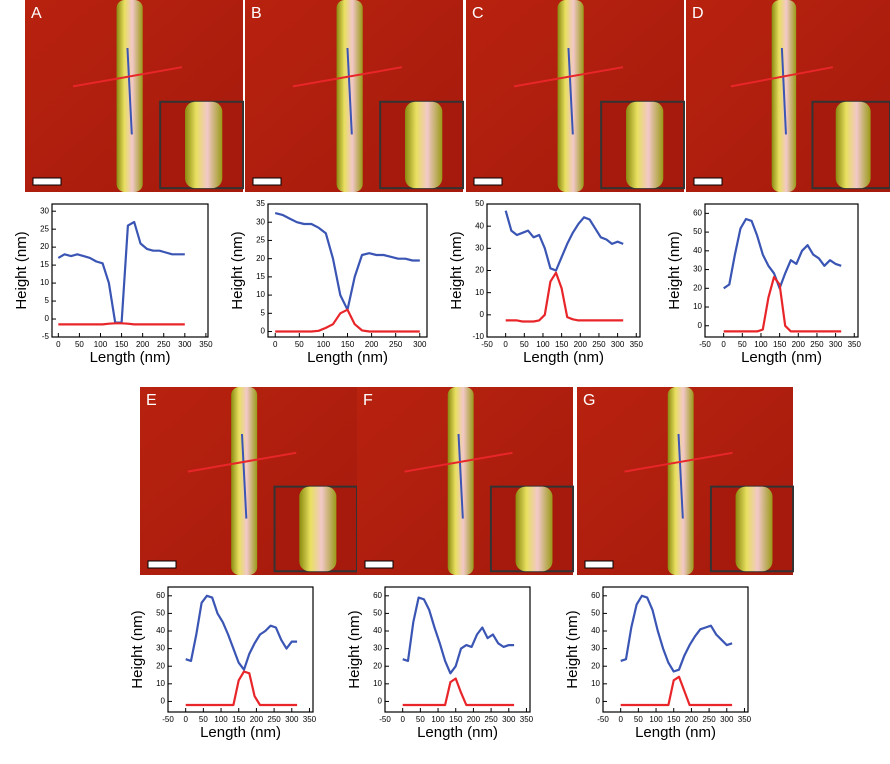  Describe the element at coordinates (47, 300) in the screenshot. I see `y-tick-label: 5` at that location.